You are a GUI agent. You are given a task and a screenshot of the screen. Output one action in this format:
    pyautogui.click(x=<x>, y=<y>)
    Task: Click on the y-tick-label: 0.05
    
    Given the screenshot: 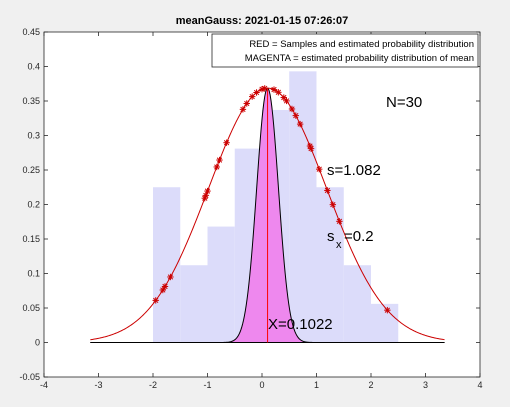 What is the action you would take?
    pyautogui.click(x=31, y=308)
    